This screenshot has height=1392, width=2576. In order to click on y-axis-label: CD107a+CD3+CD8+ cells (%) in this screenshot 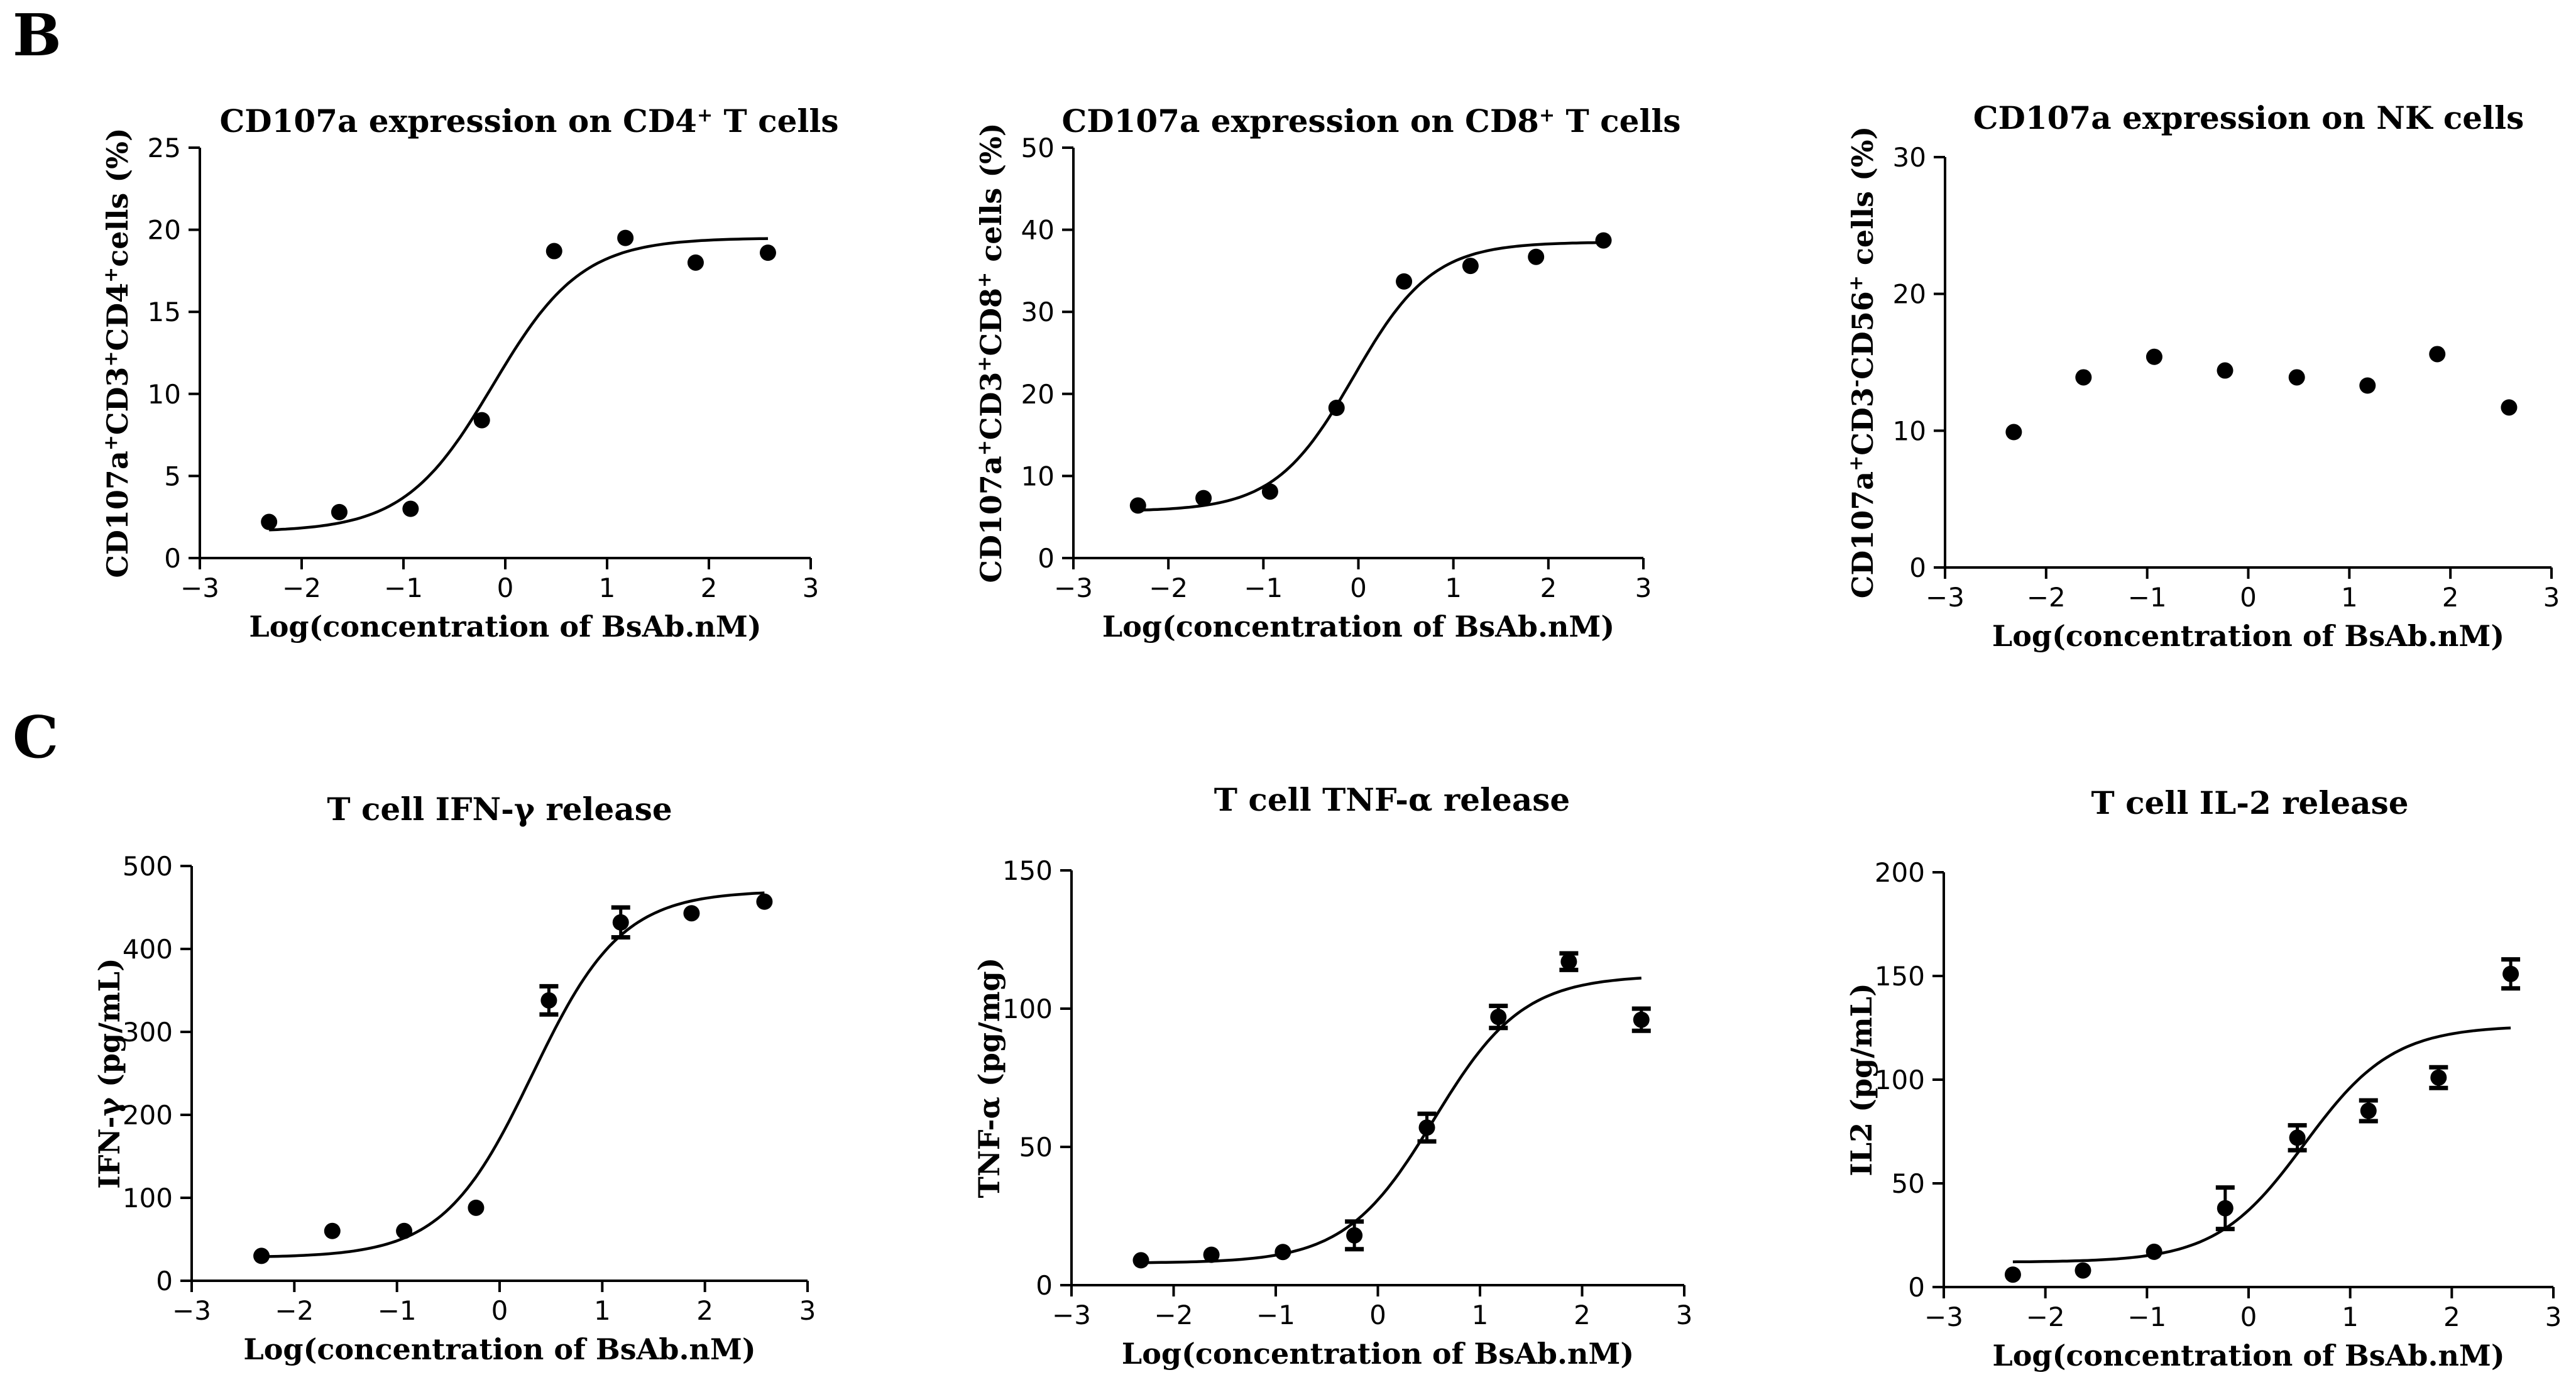, I will do `click(991, 353)`.